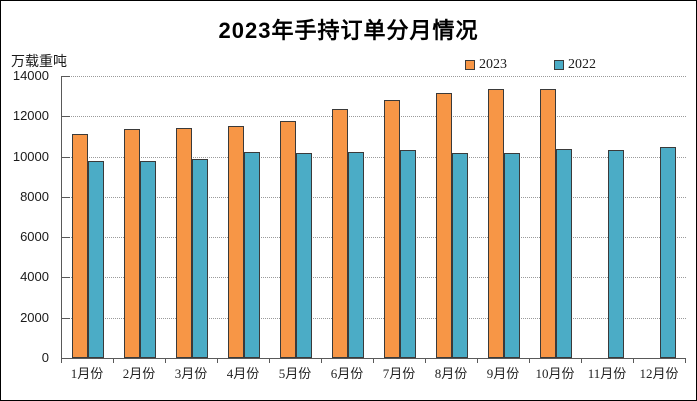 The height and width of the screenshot is (401, 697). Describe the element at coordinates (288, 239) in the screenshot. I see `bar-2023-5月份` at that location.